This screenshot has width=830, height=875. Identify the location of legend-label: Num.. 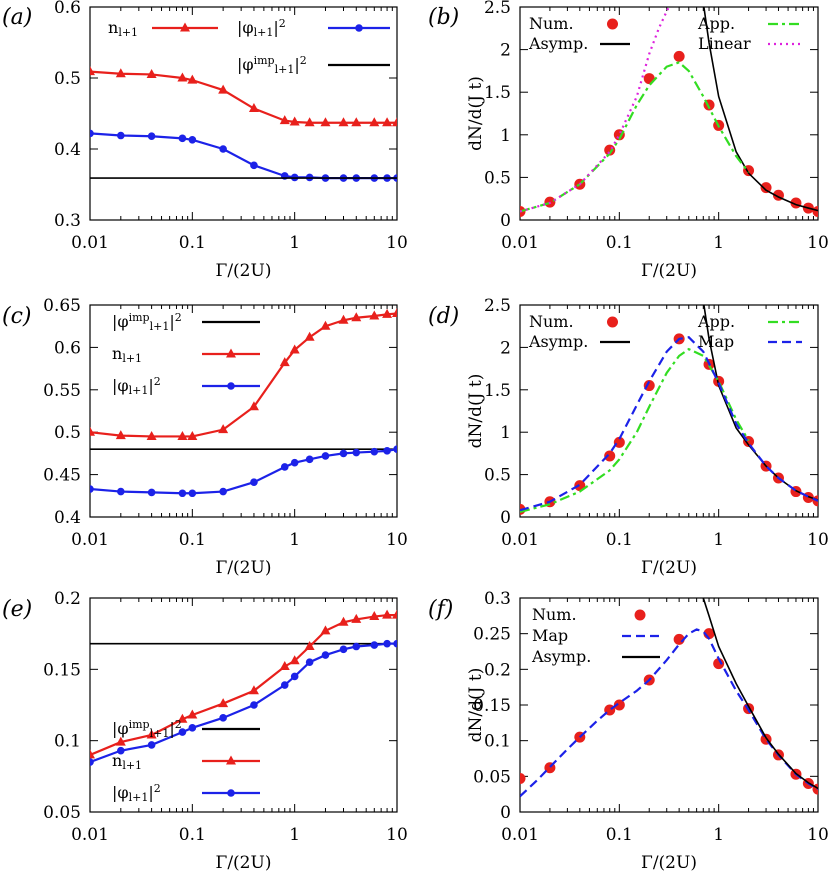
(551, 321).